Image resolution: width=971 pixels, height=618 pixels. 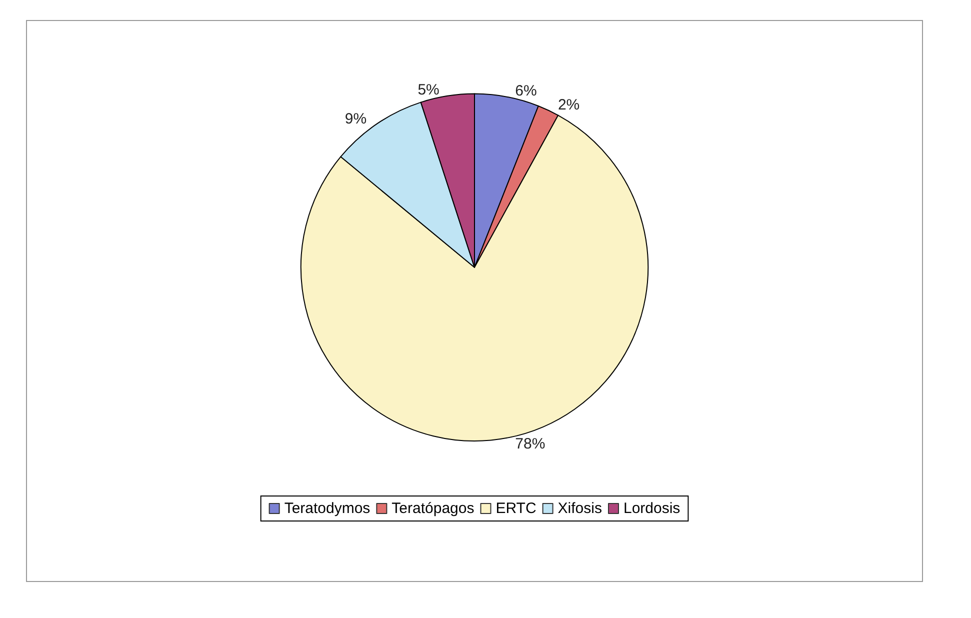 I want to click on legend-label: Teratodymos, so click(x=327, y=508).